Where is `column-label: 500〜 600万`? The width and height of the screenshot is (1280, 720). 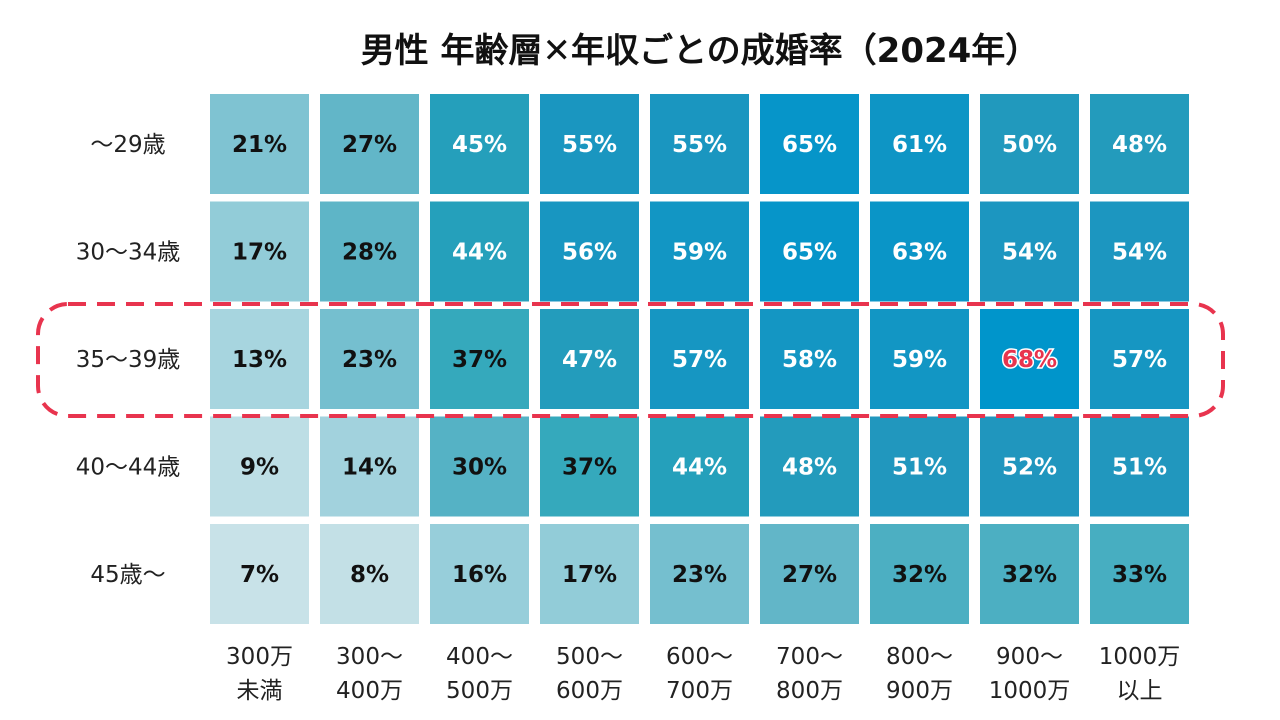
column-label: 500〜 600万 is located at coordinates (589, 674).